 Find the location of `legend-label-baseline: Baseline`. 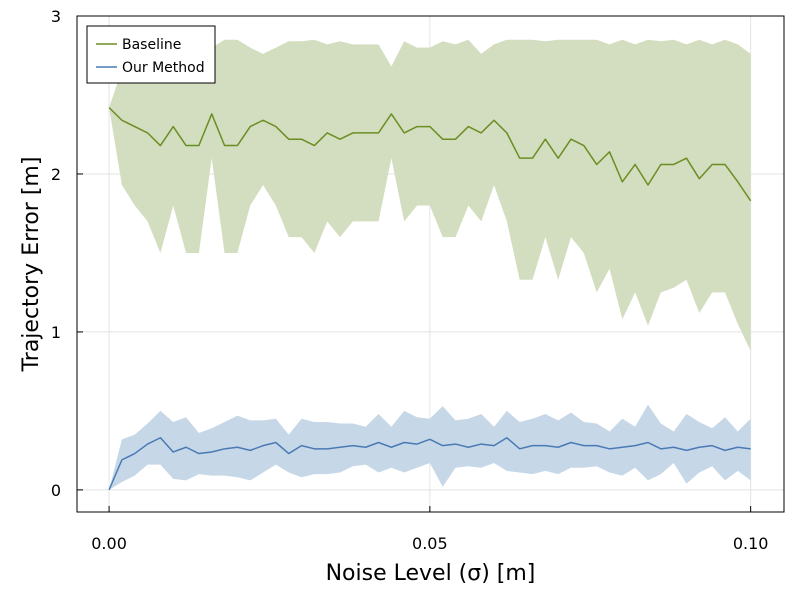

legend-label-baseline: Baseline is located at coordinates (151, 45).